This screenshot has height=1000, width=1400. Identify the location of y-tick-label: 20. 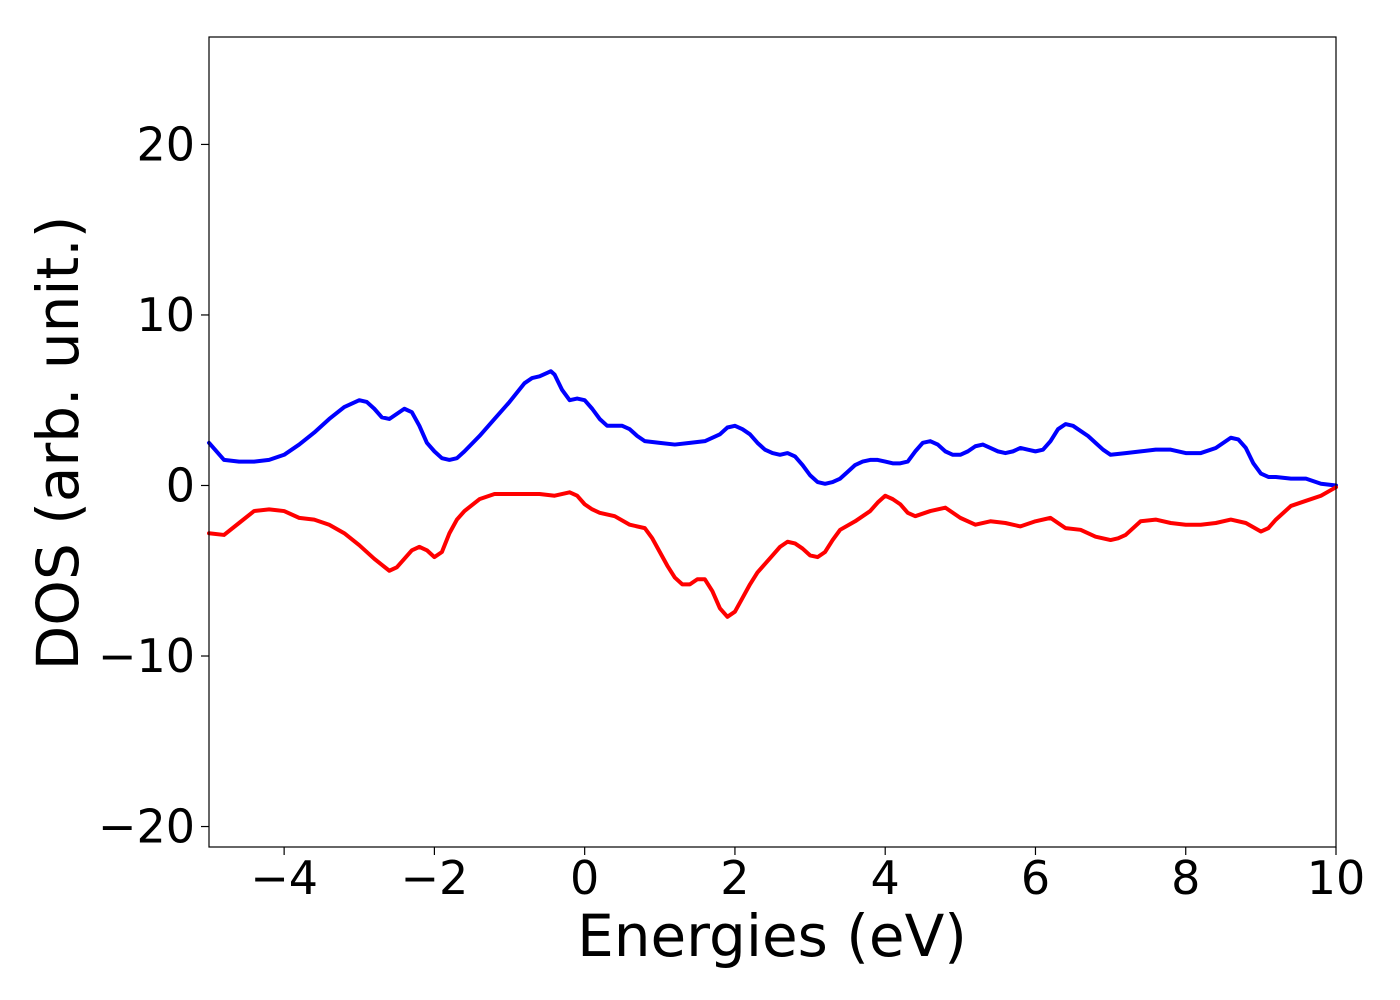
(165, 144).